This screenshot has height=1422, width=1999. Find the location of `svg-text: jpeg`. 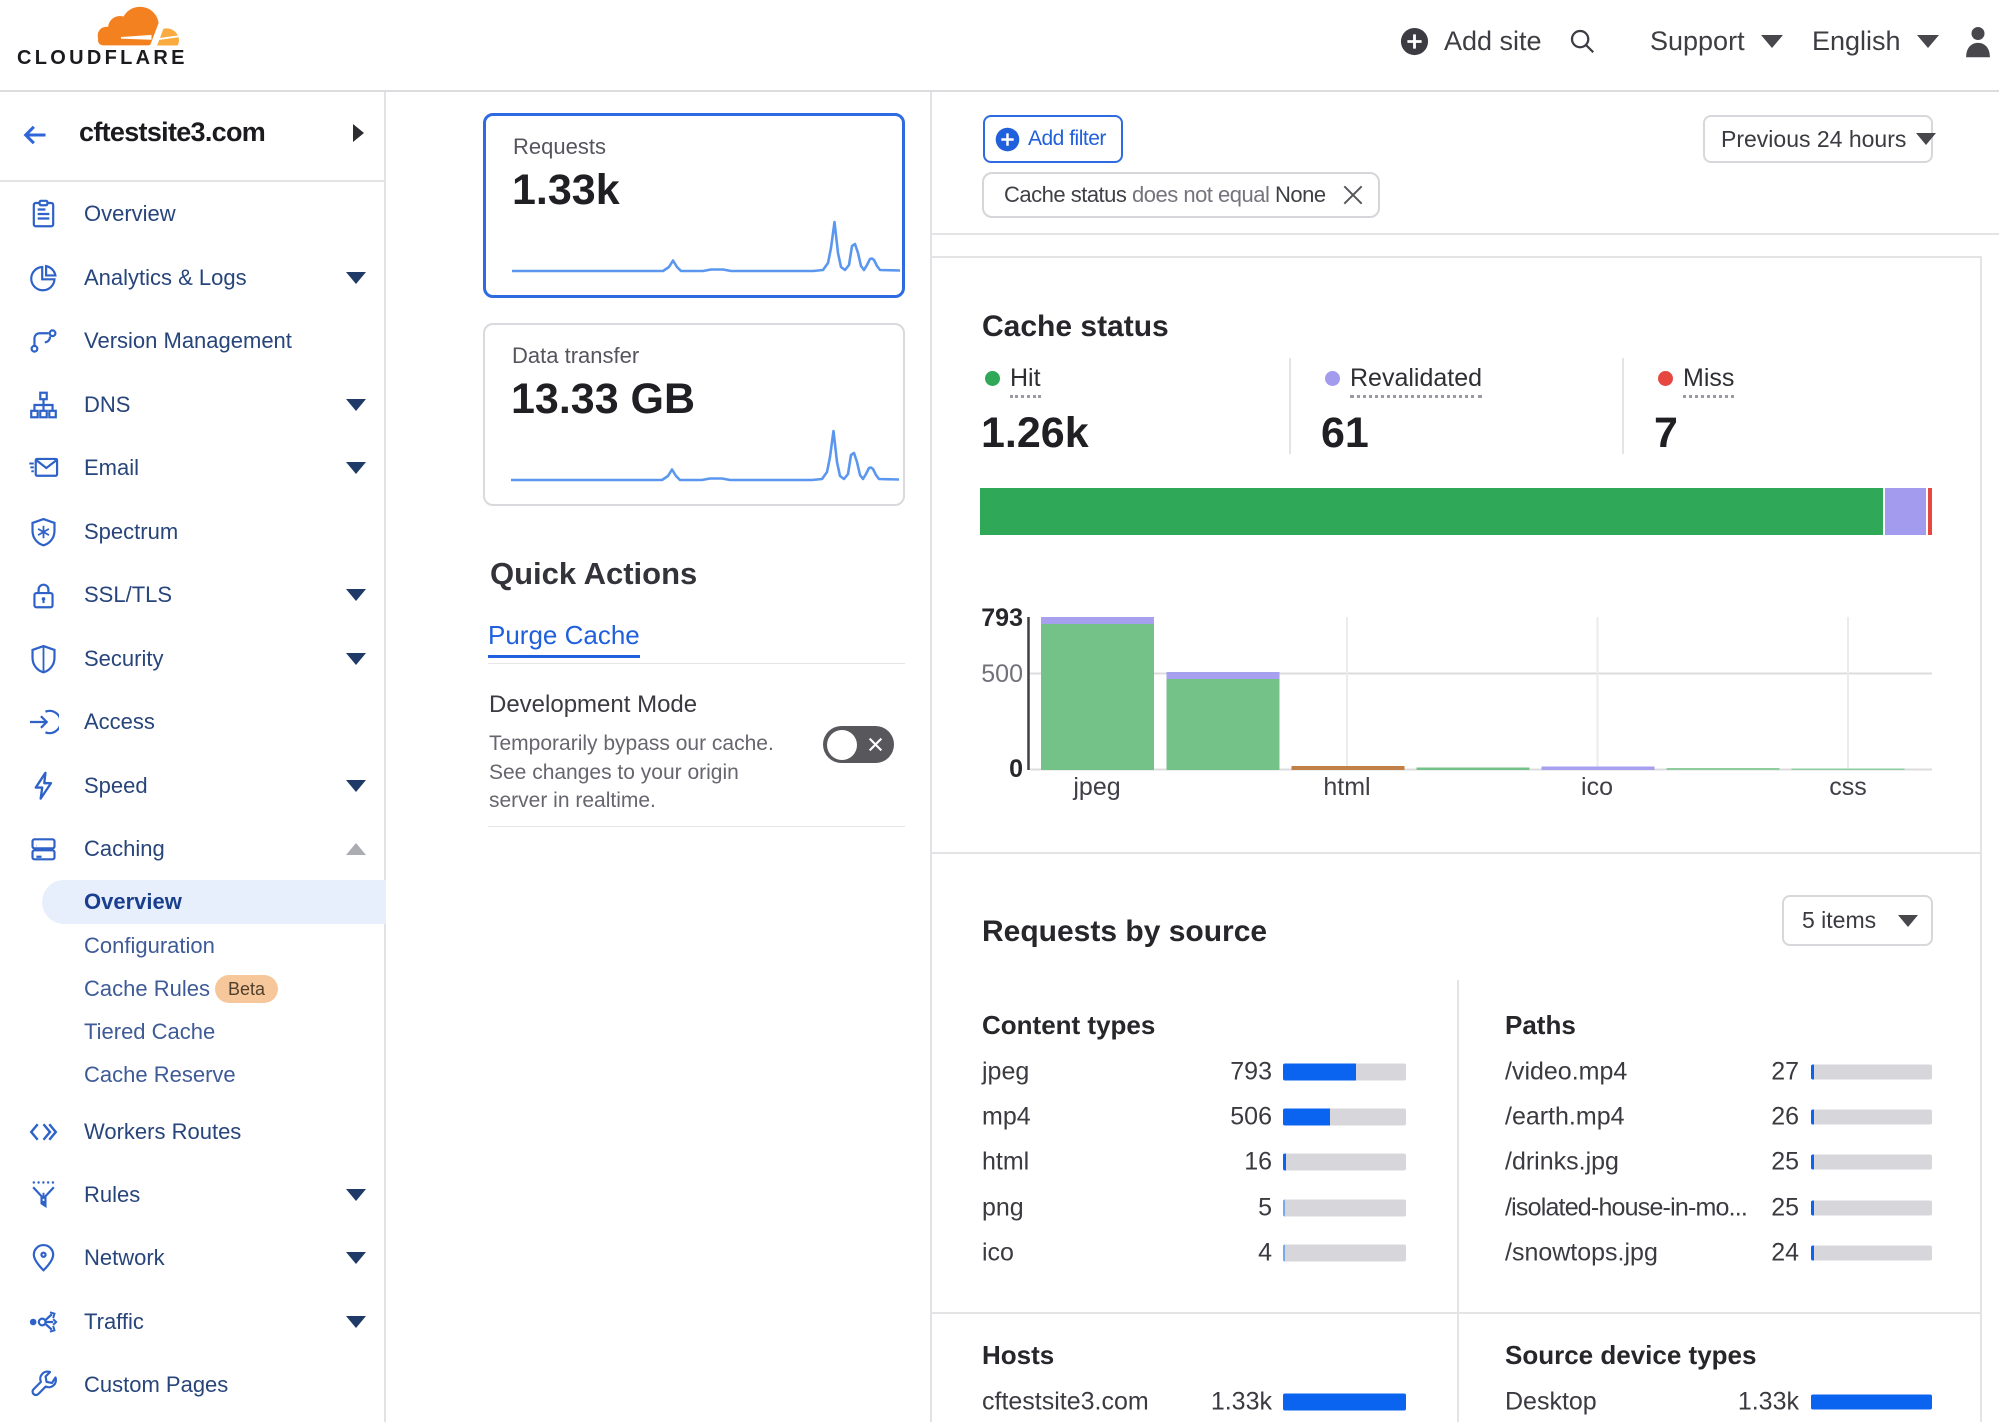

svg-text: jpeg is located at coordinates (1096, 787).